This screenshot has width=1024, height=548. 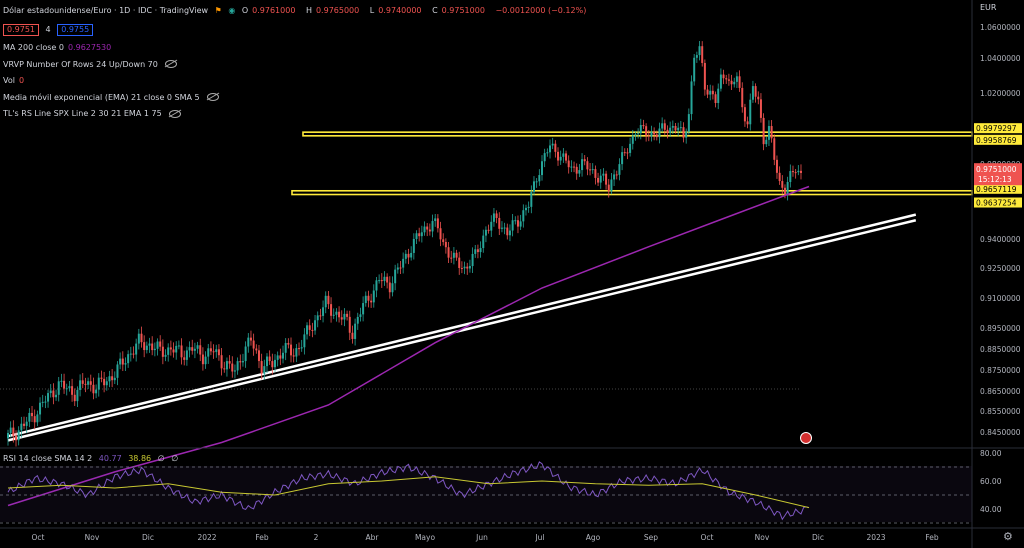 I want to click on price-tick-label: 0.9250000, so click(x=1000, y=268).